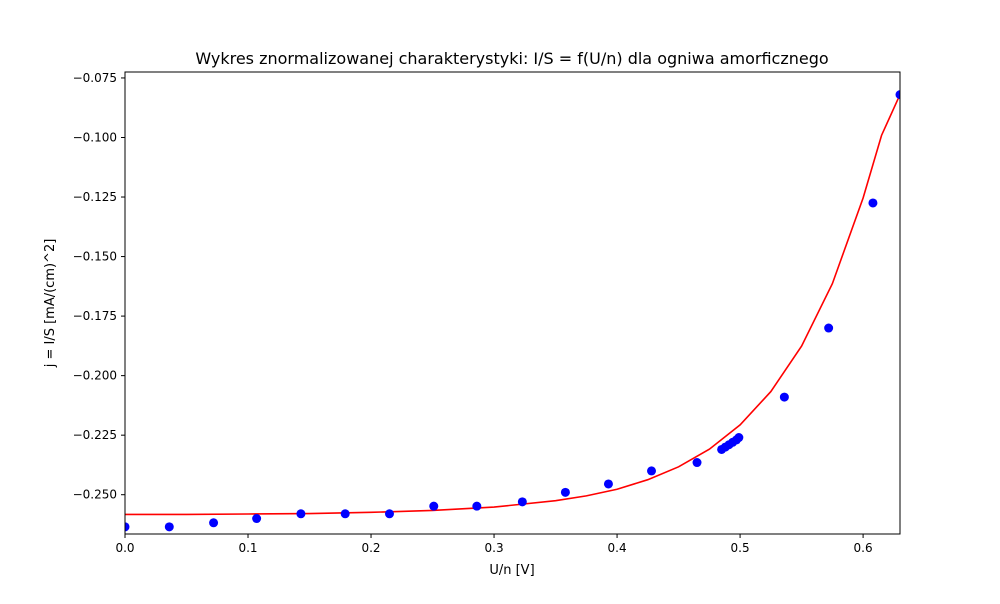 The width and height of the screenshot is (1000, 604). I want to click on y-tick-label: −0.200, so click(95, 376).